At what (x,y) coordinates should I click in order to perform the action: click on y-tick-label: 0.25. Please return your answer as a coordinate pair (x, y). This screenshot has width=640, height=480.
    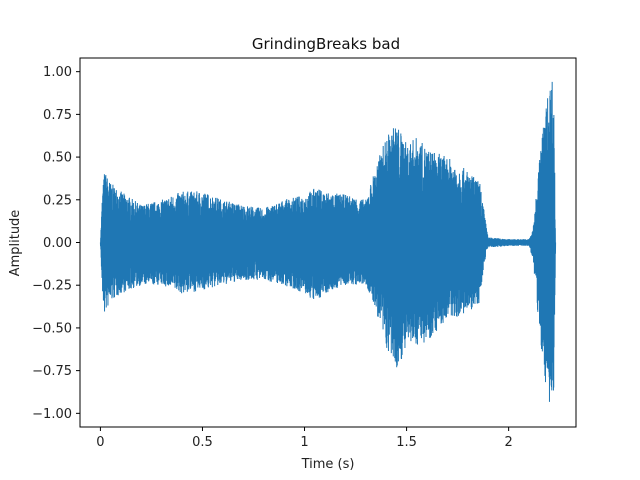
    Looking at the image, I should click on (57, 200).